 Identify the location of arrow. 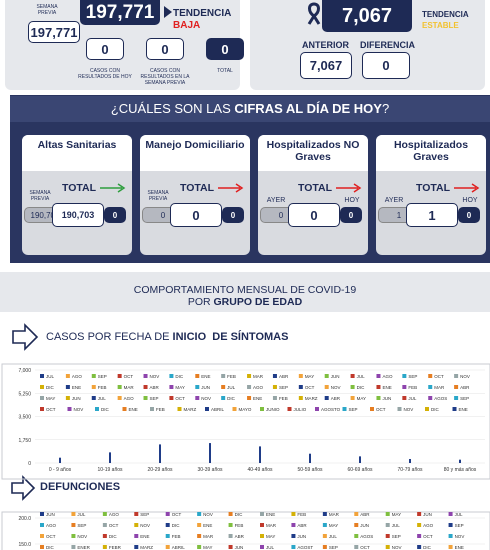
(231, 188).